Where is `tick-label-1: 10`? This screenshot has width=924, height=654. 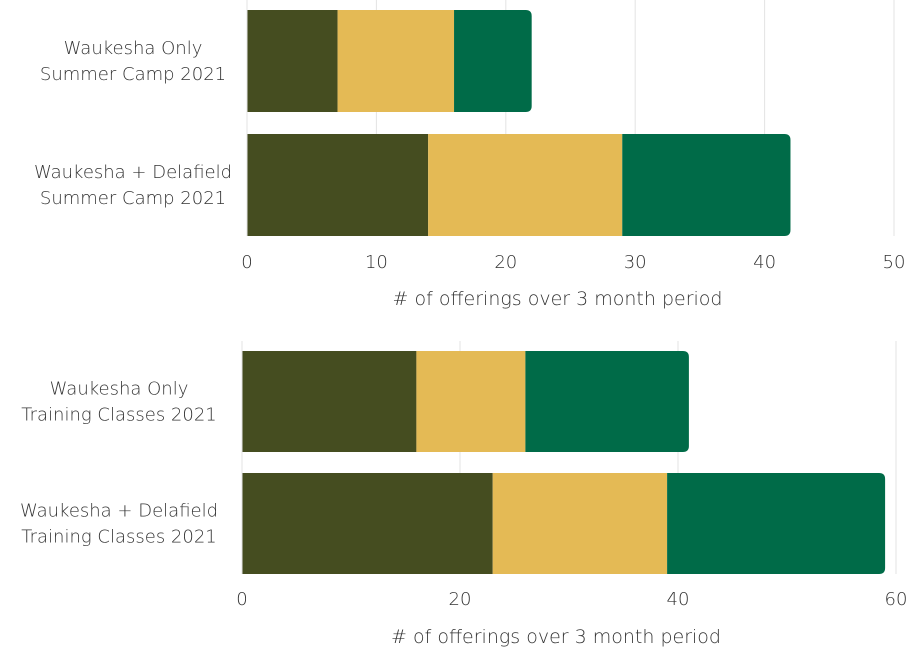 tick-label-1: 10 is located at coordinates (376, 262).